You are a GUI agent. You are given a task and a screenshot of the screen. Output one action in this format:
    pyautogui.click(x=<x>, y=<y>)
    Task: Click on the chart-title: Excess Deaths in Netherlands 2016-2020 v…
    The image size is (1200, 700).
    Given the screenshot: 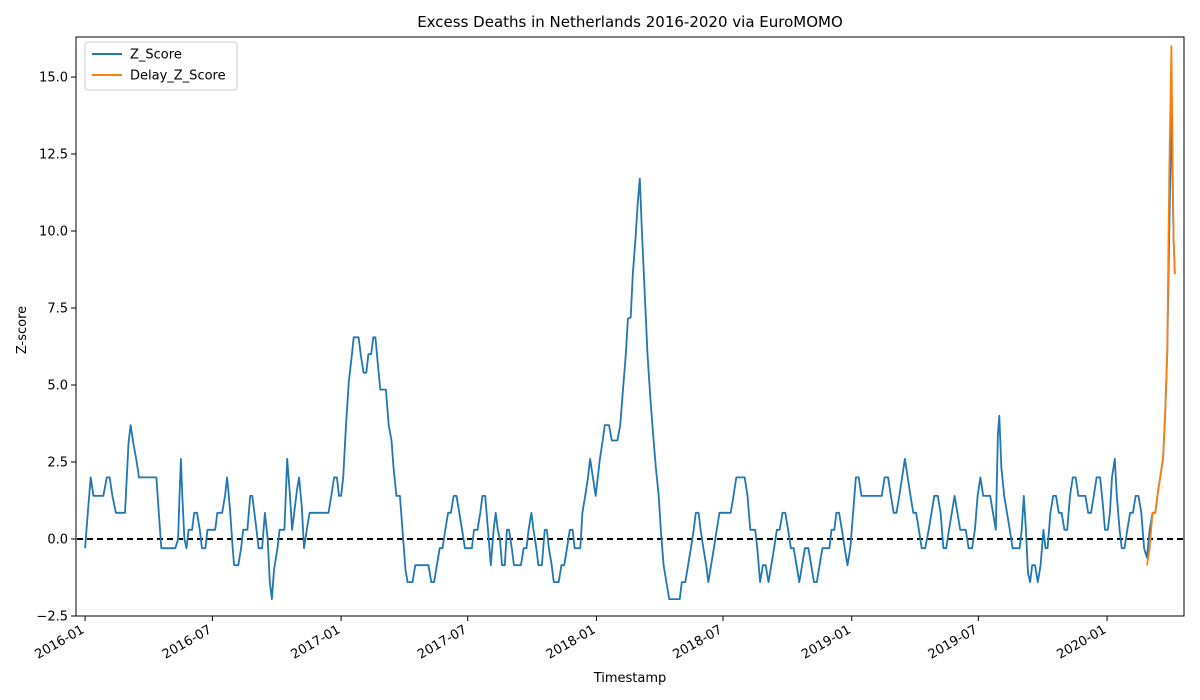 What is the action you would take?
    pyautogui.click(x=630, y=22)
    